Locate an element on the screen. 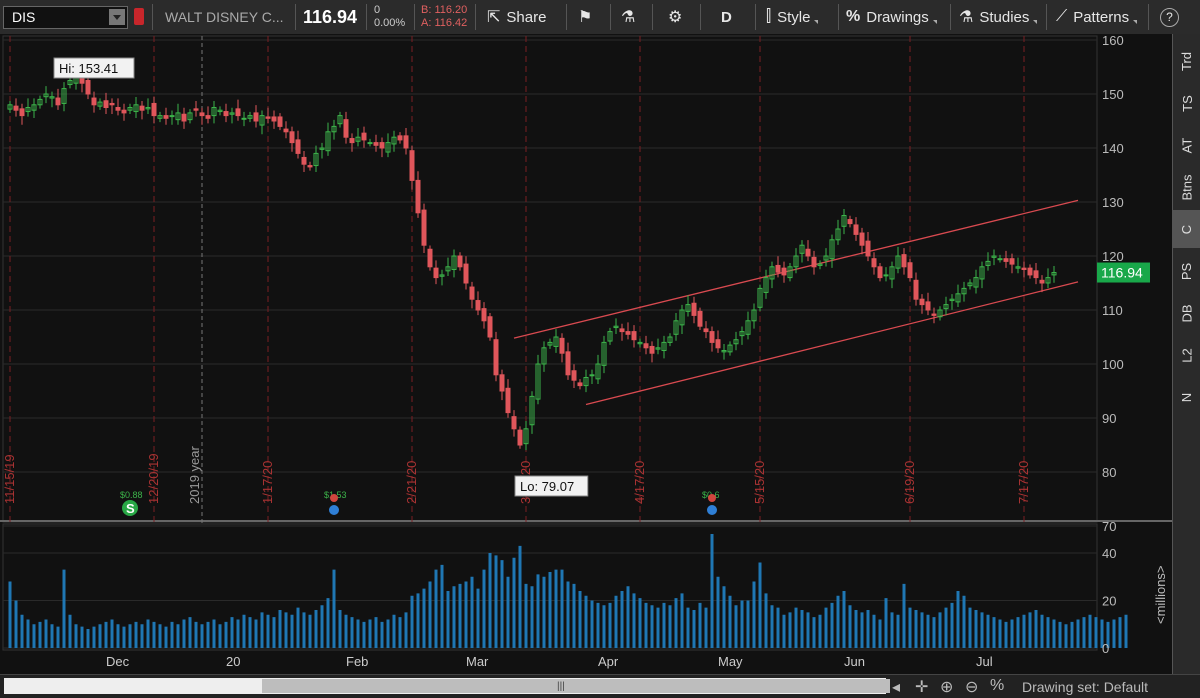  help-icon: ? is located at coordinates (1169, 17).